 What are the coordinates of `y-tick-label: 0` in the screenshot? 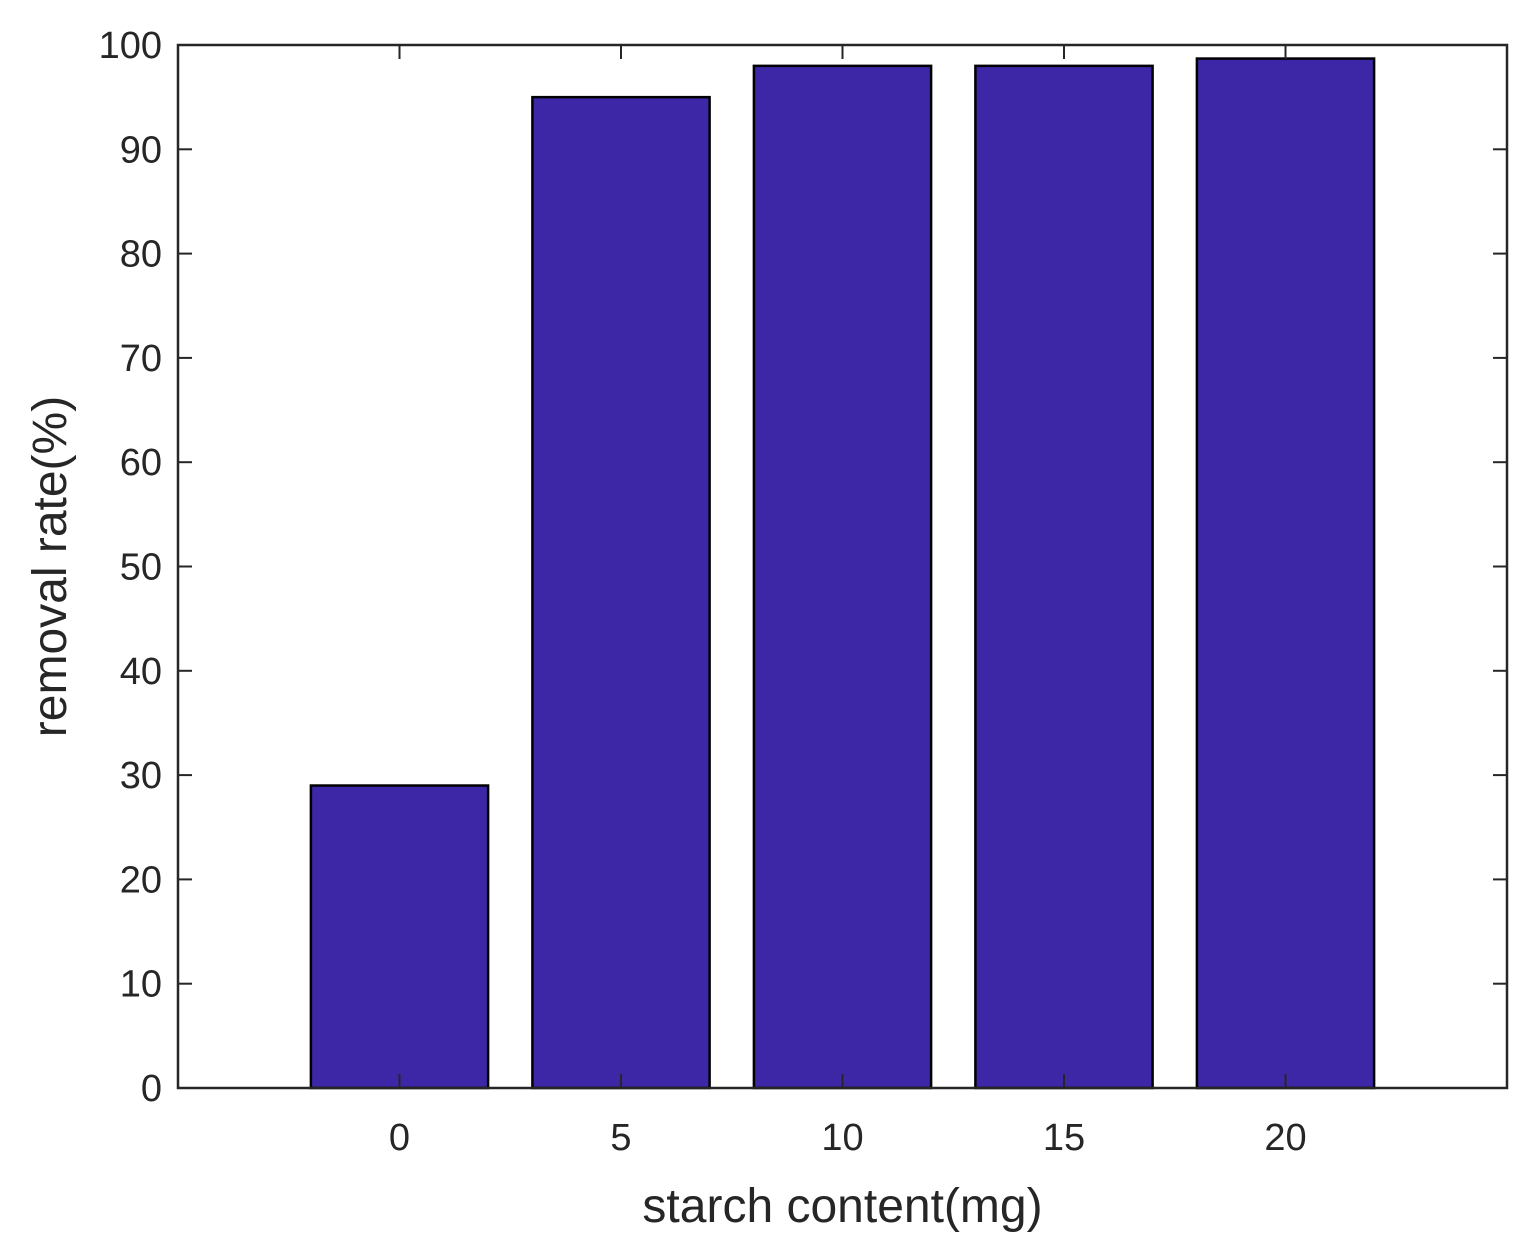 It's located at (151, 1089).